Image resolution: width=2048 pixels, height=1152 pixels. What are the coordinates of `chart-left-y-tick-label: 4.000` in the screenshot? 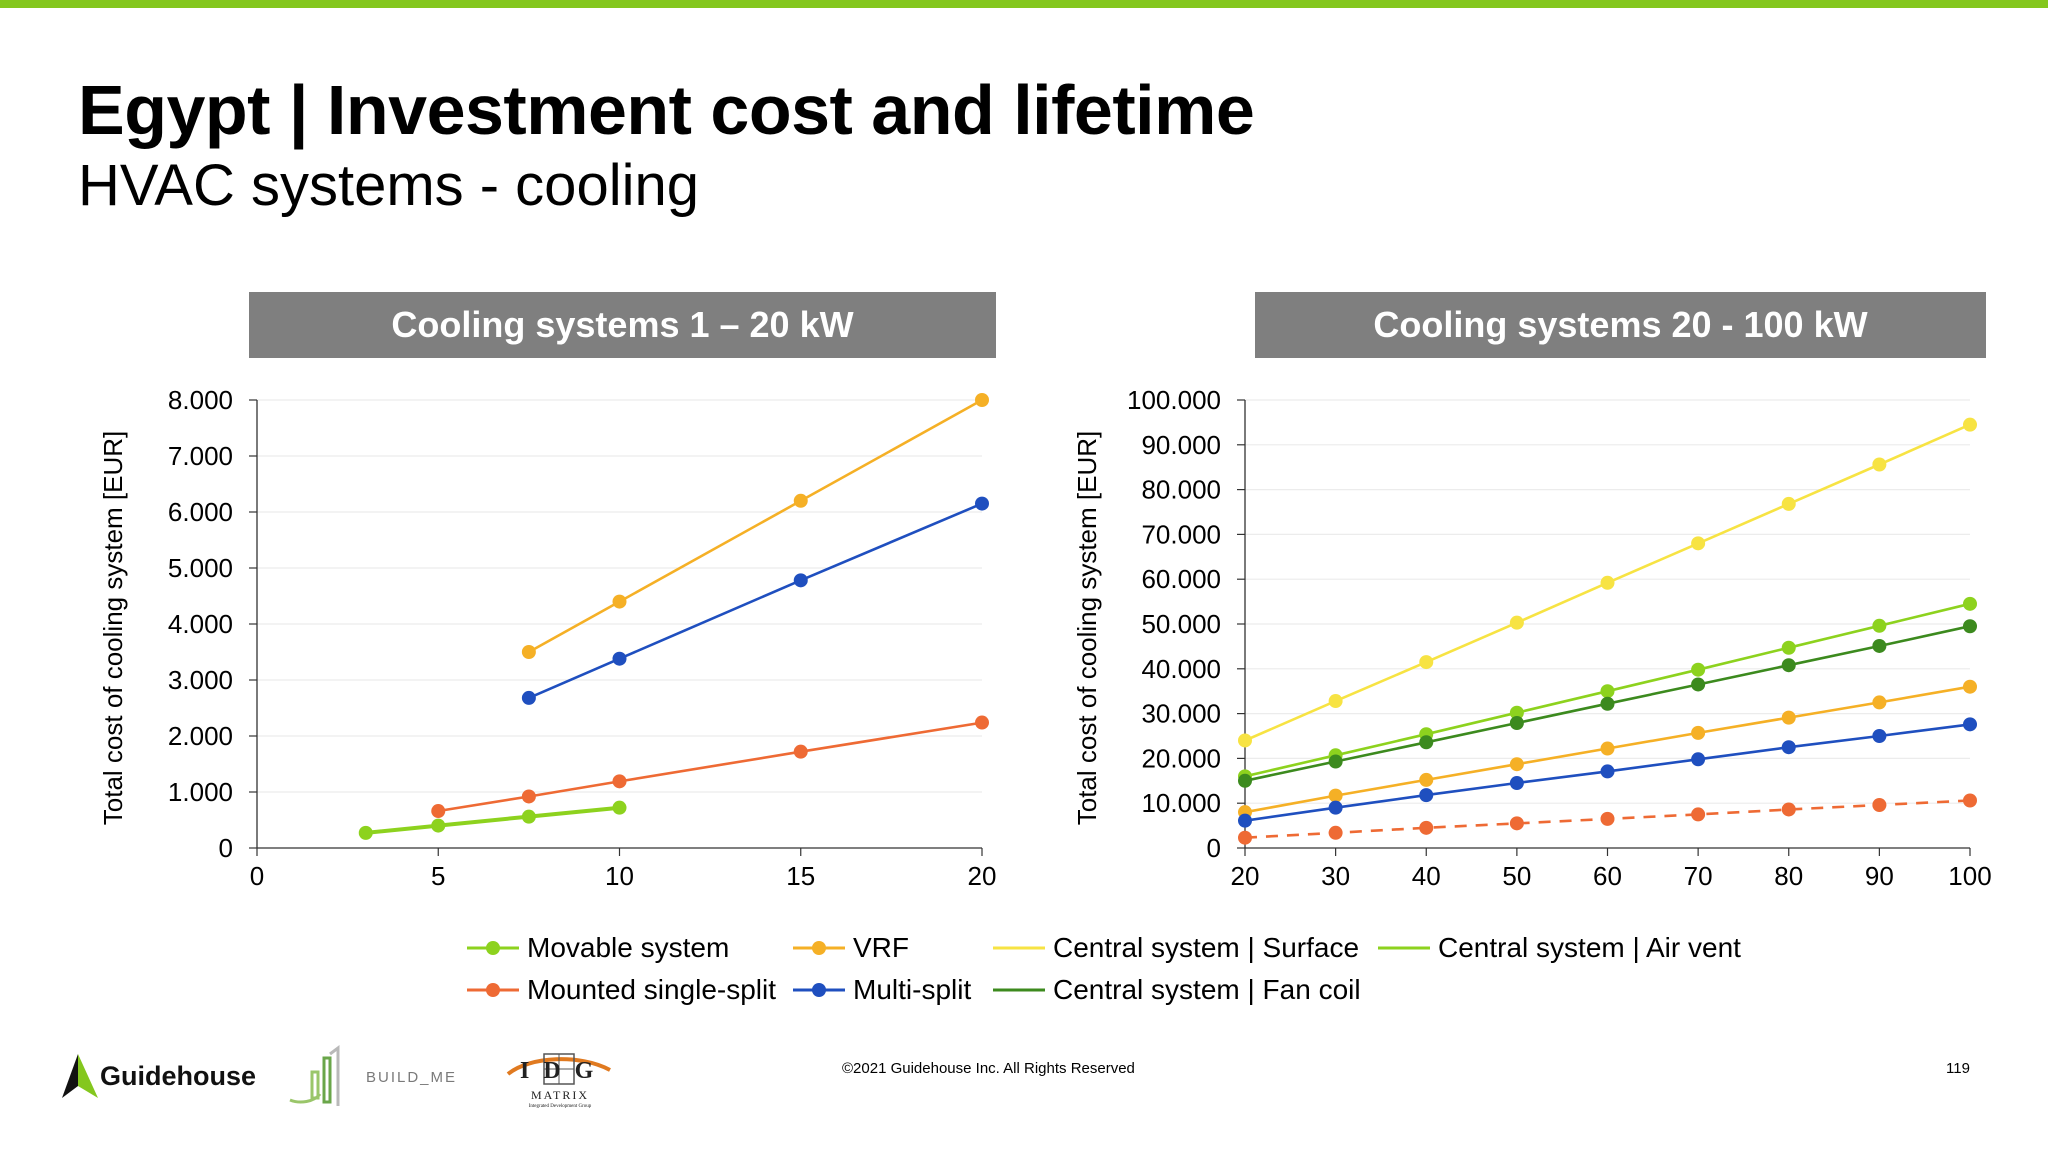 It's located at (200, 624).